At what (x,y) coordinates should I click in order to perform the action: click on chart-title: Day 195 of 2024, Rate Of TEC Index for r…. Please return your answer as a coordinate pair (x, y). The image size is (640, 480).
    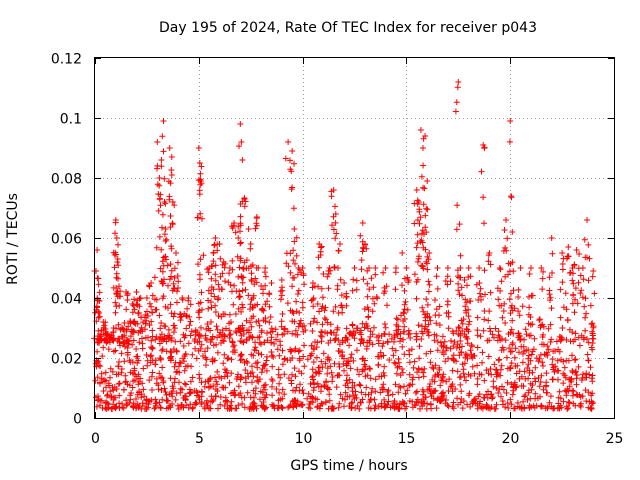
    Looking at the image, I should click on (348, 28).